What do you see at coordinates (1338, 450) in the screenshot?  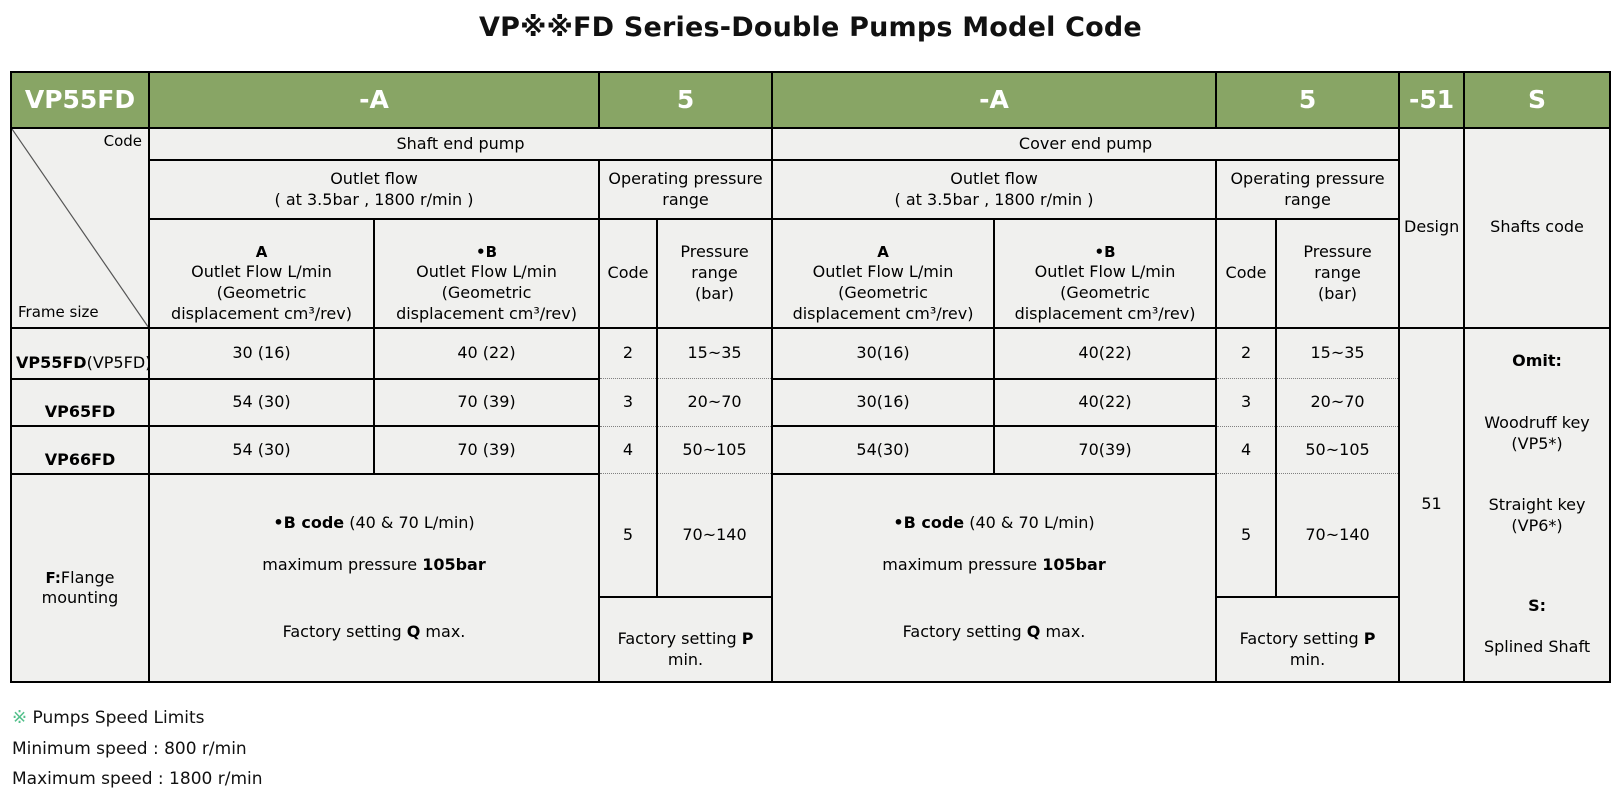 I see `cover-pressure-value: 50~105` at bounding box center [1338, 450].